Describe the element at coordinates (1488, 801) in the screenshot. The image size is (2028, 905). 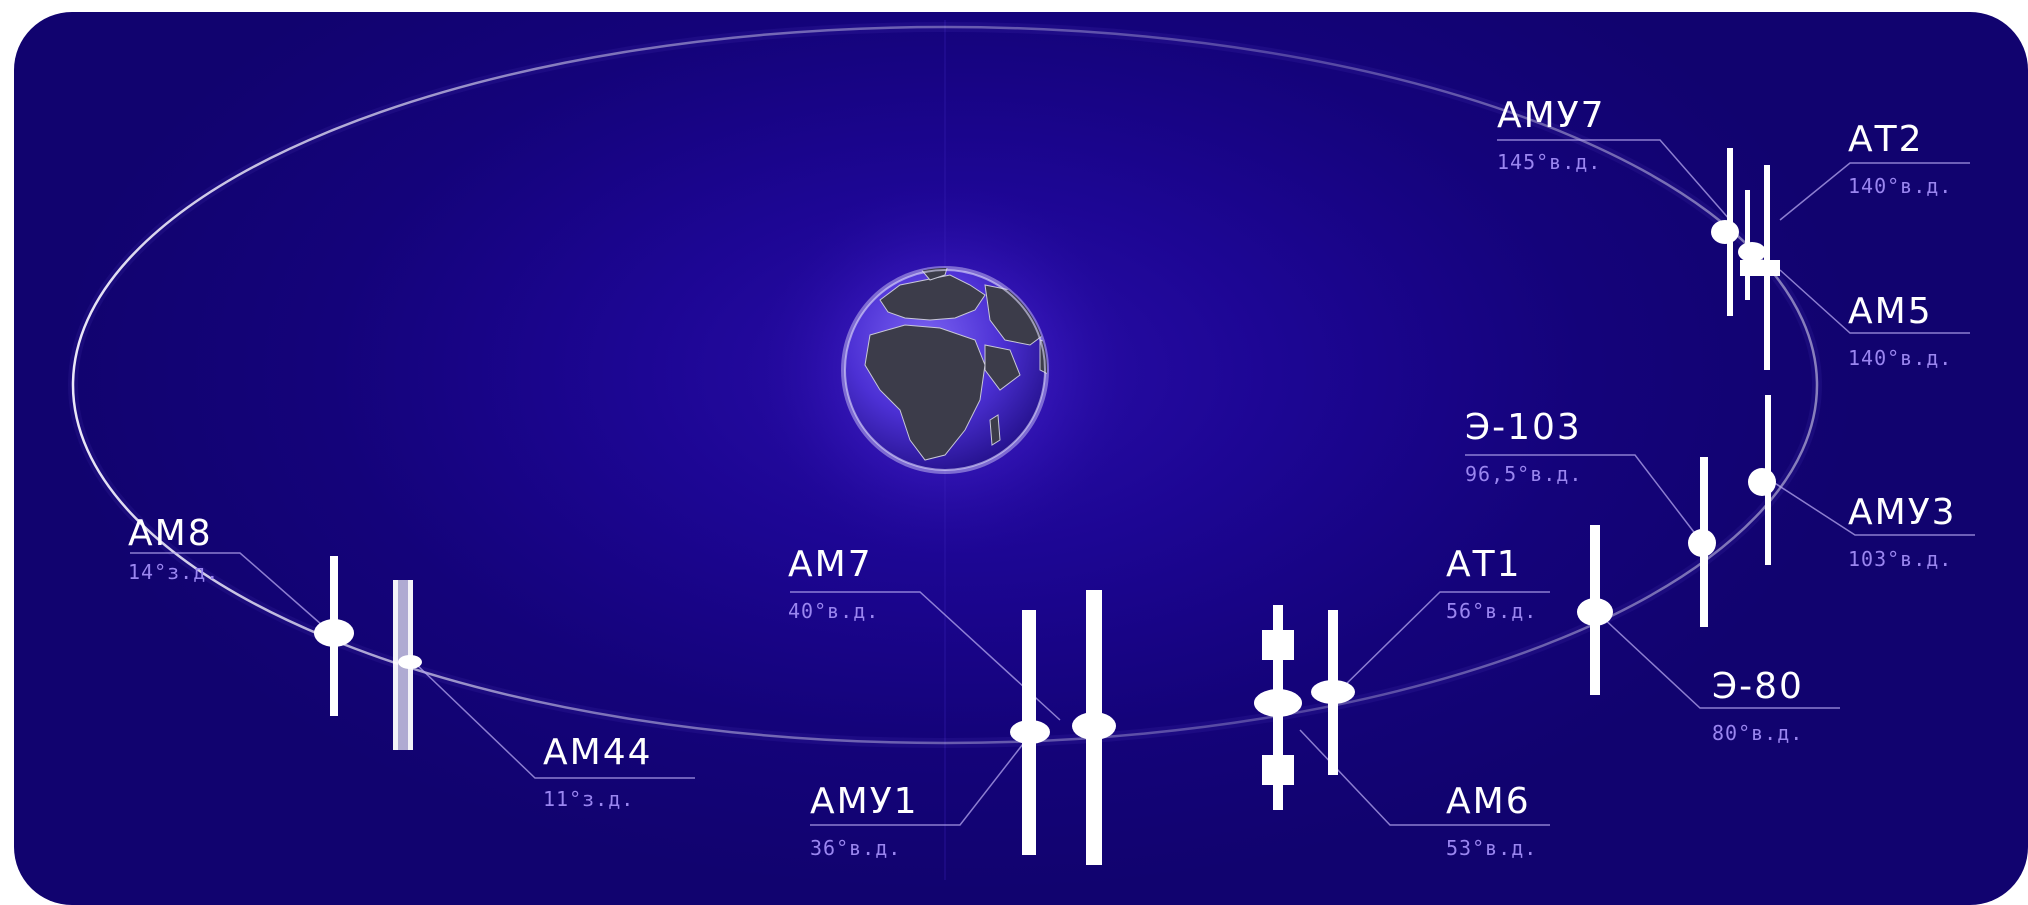
I see `satellite-name: АМ6` at that location.